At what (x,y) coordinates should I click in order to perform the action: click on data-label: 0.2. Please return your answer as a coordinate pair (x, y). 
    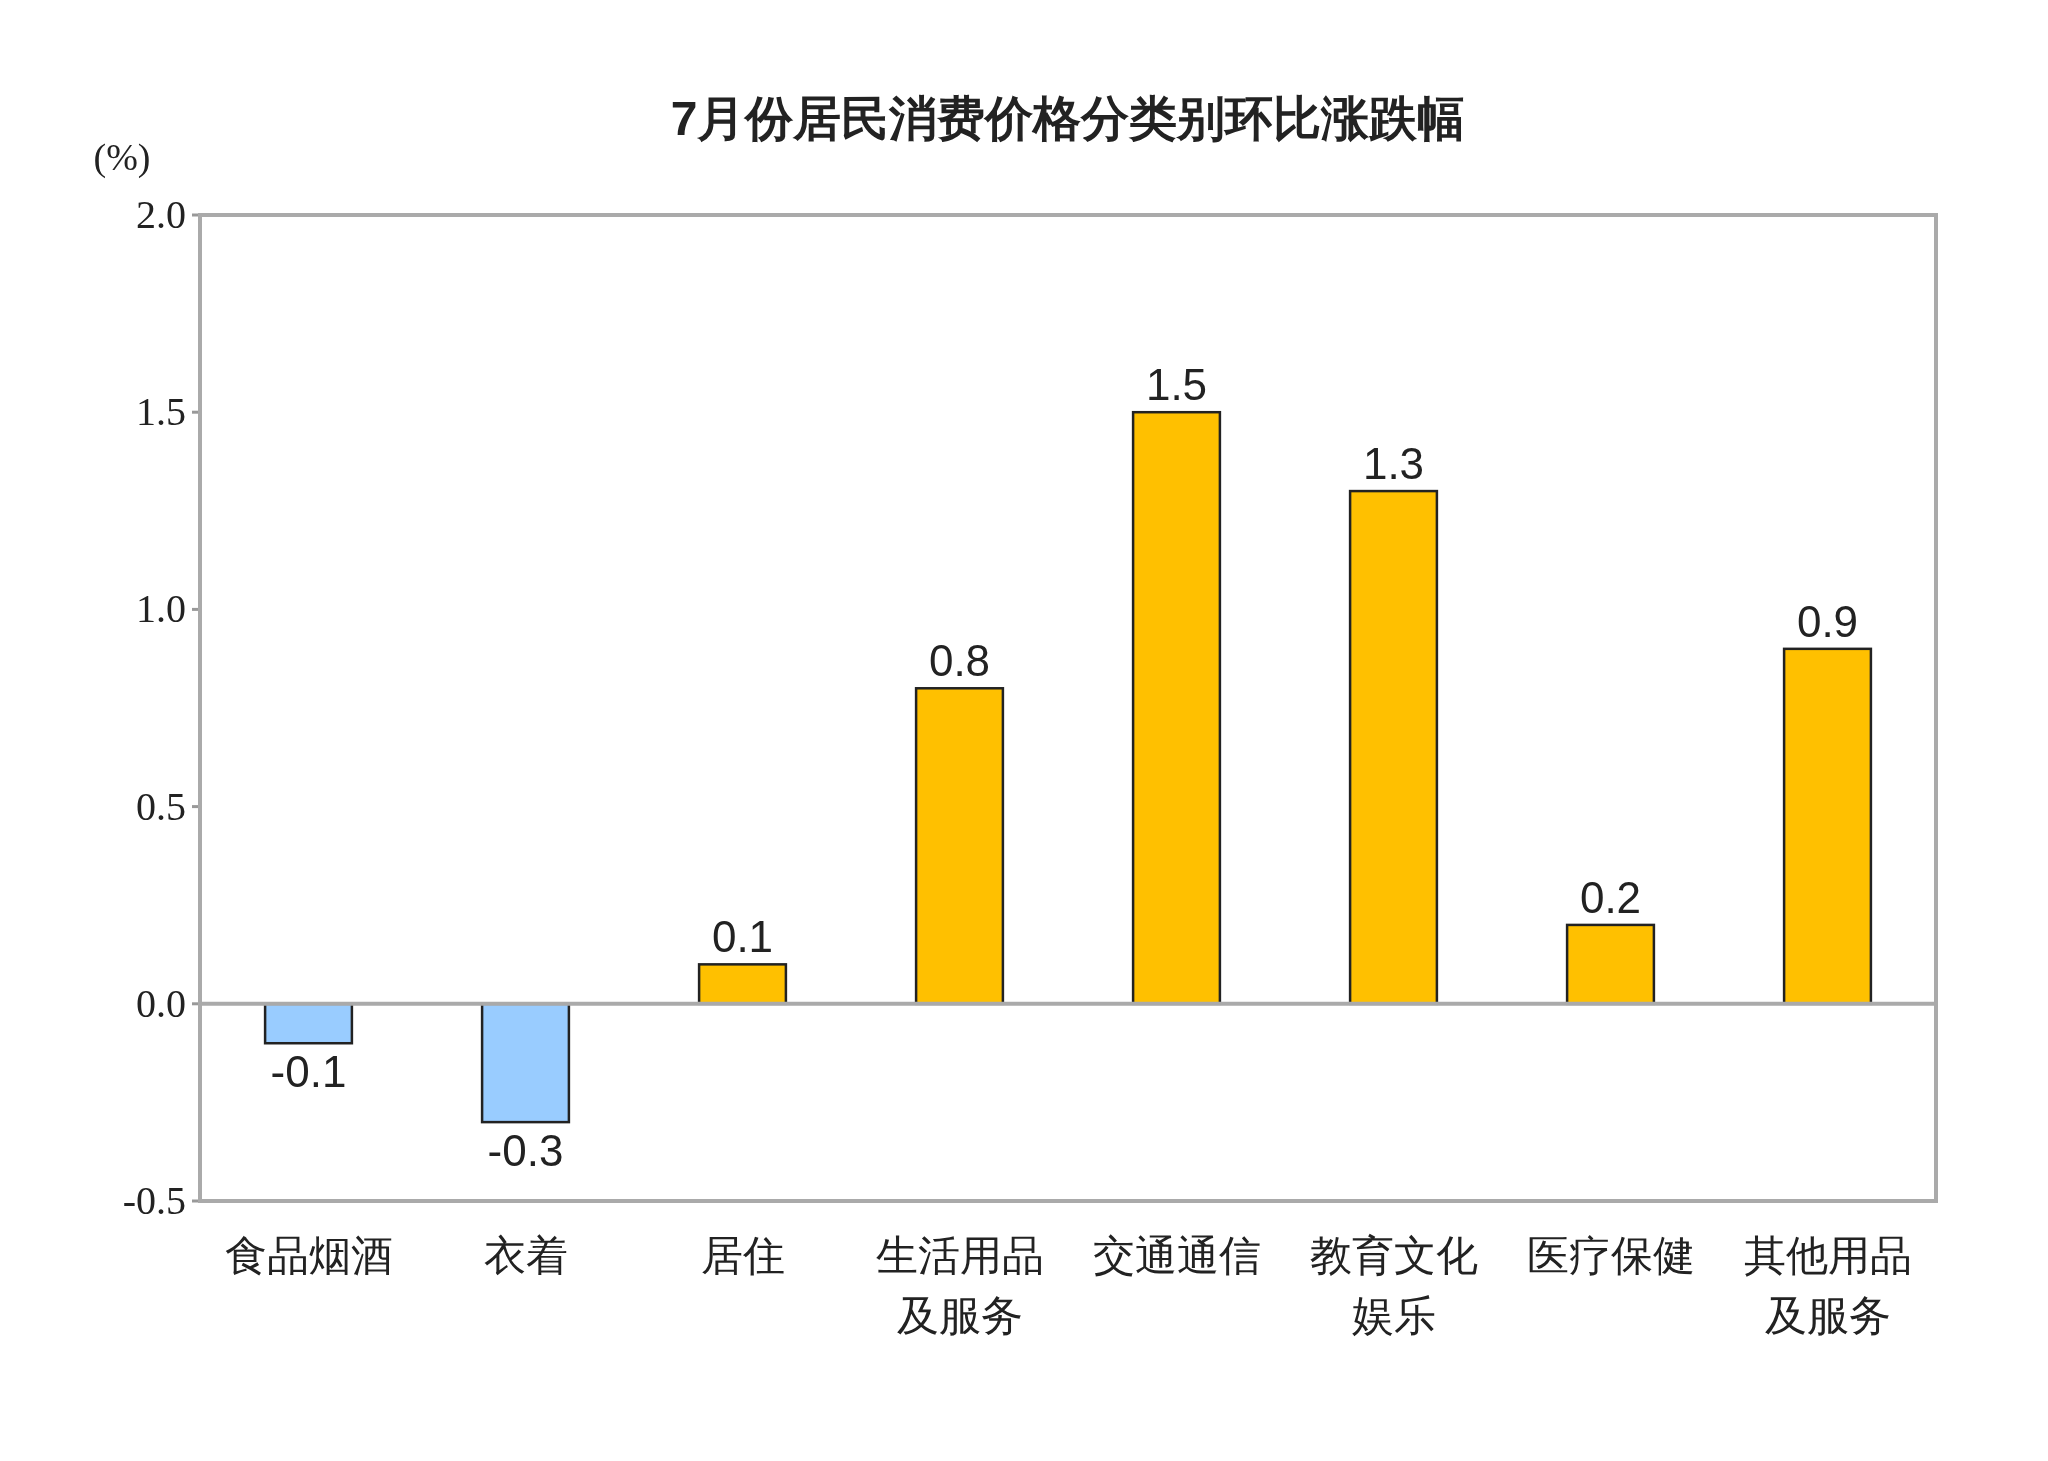
    Looking at the image, I should click on (1610, 897).